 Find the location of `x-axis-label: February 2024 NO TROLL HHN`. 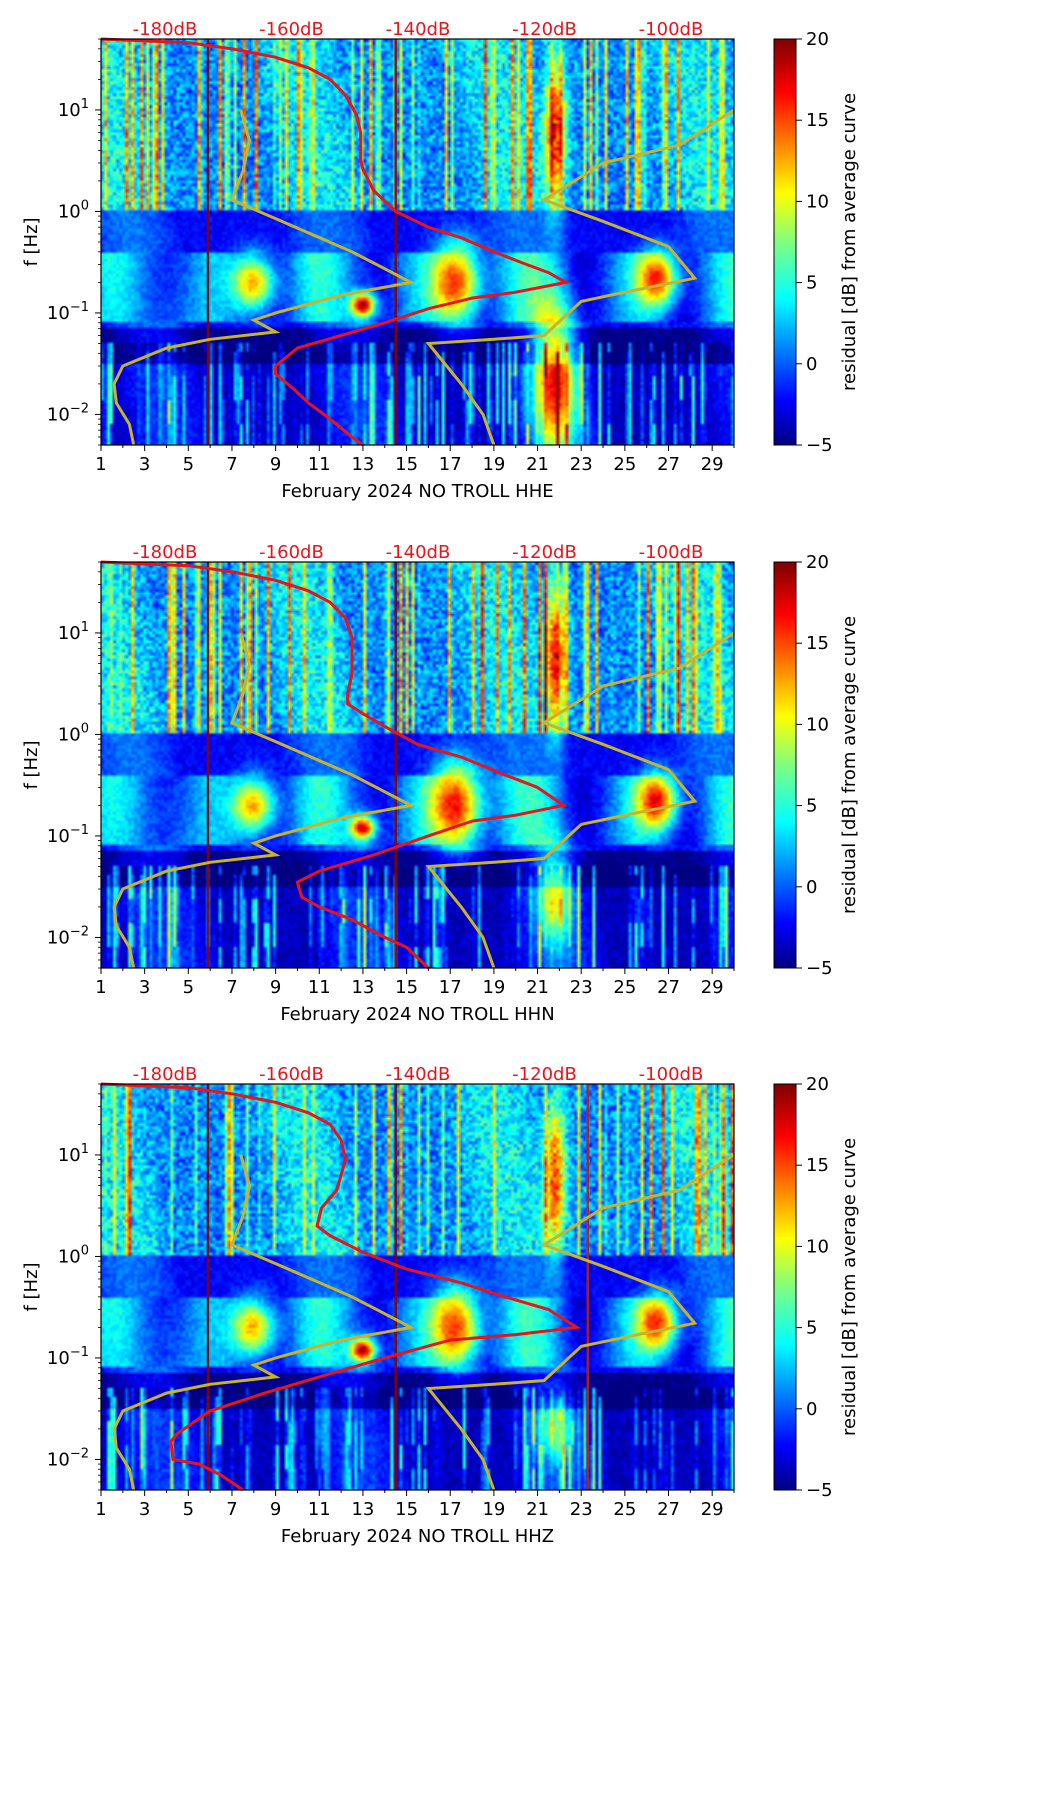

x-axis-label: February 2024 NO TROLL HHN is located at coordinates (417, 1014).